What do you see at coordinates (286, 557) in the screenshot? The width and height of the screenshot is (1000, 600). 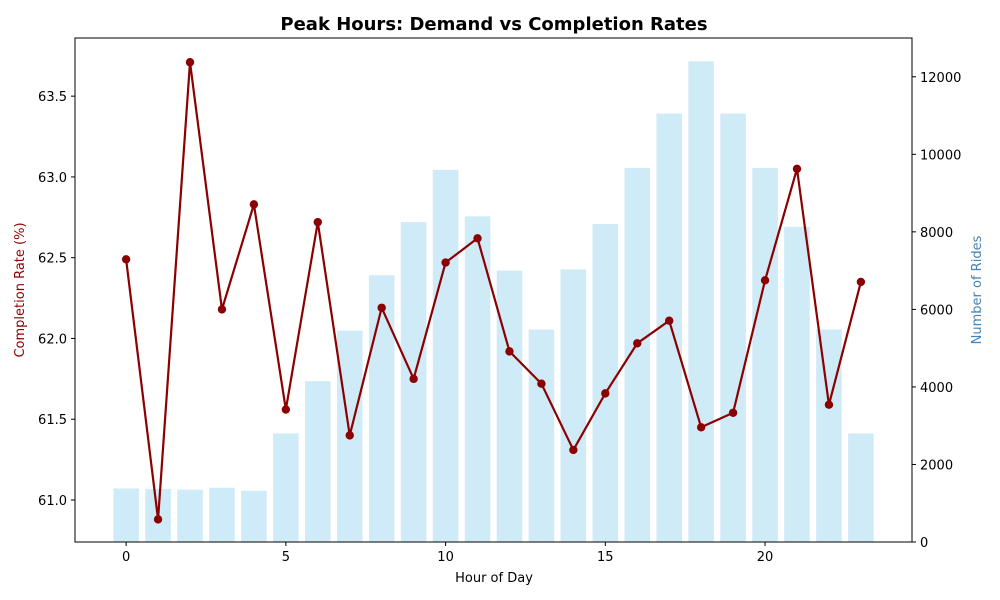 I see `x-tick-label: 5` at bounding box center [286, 557].